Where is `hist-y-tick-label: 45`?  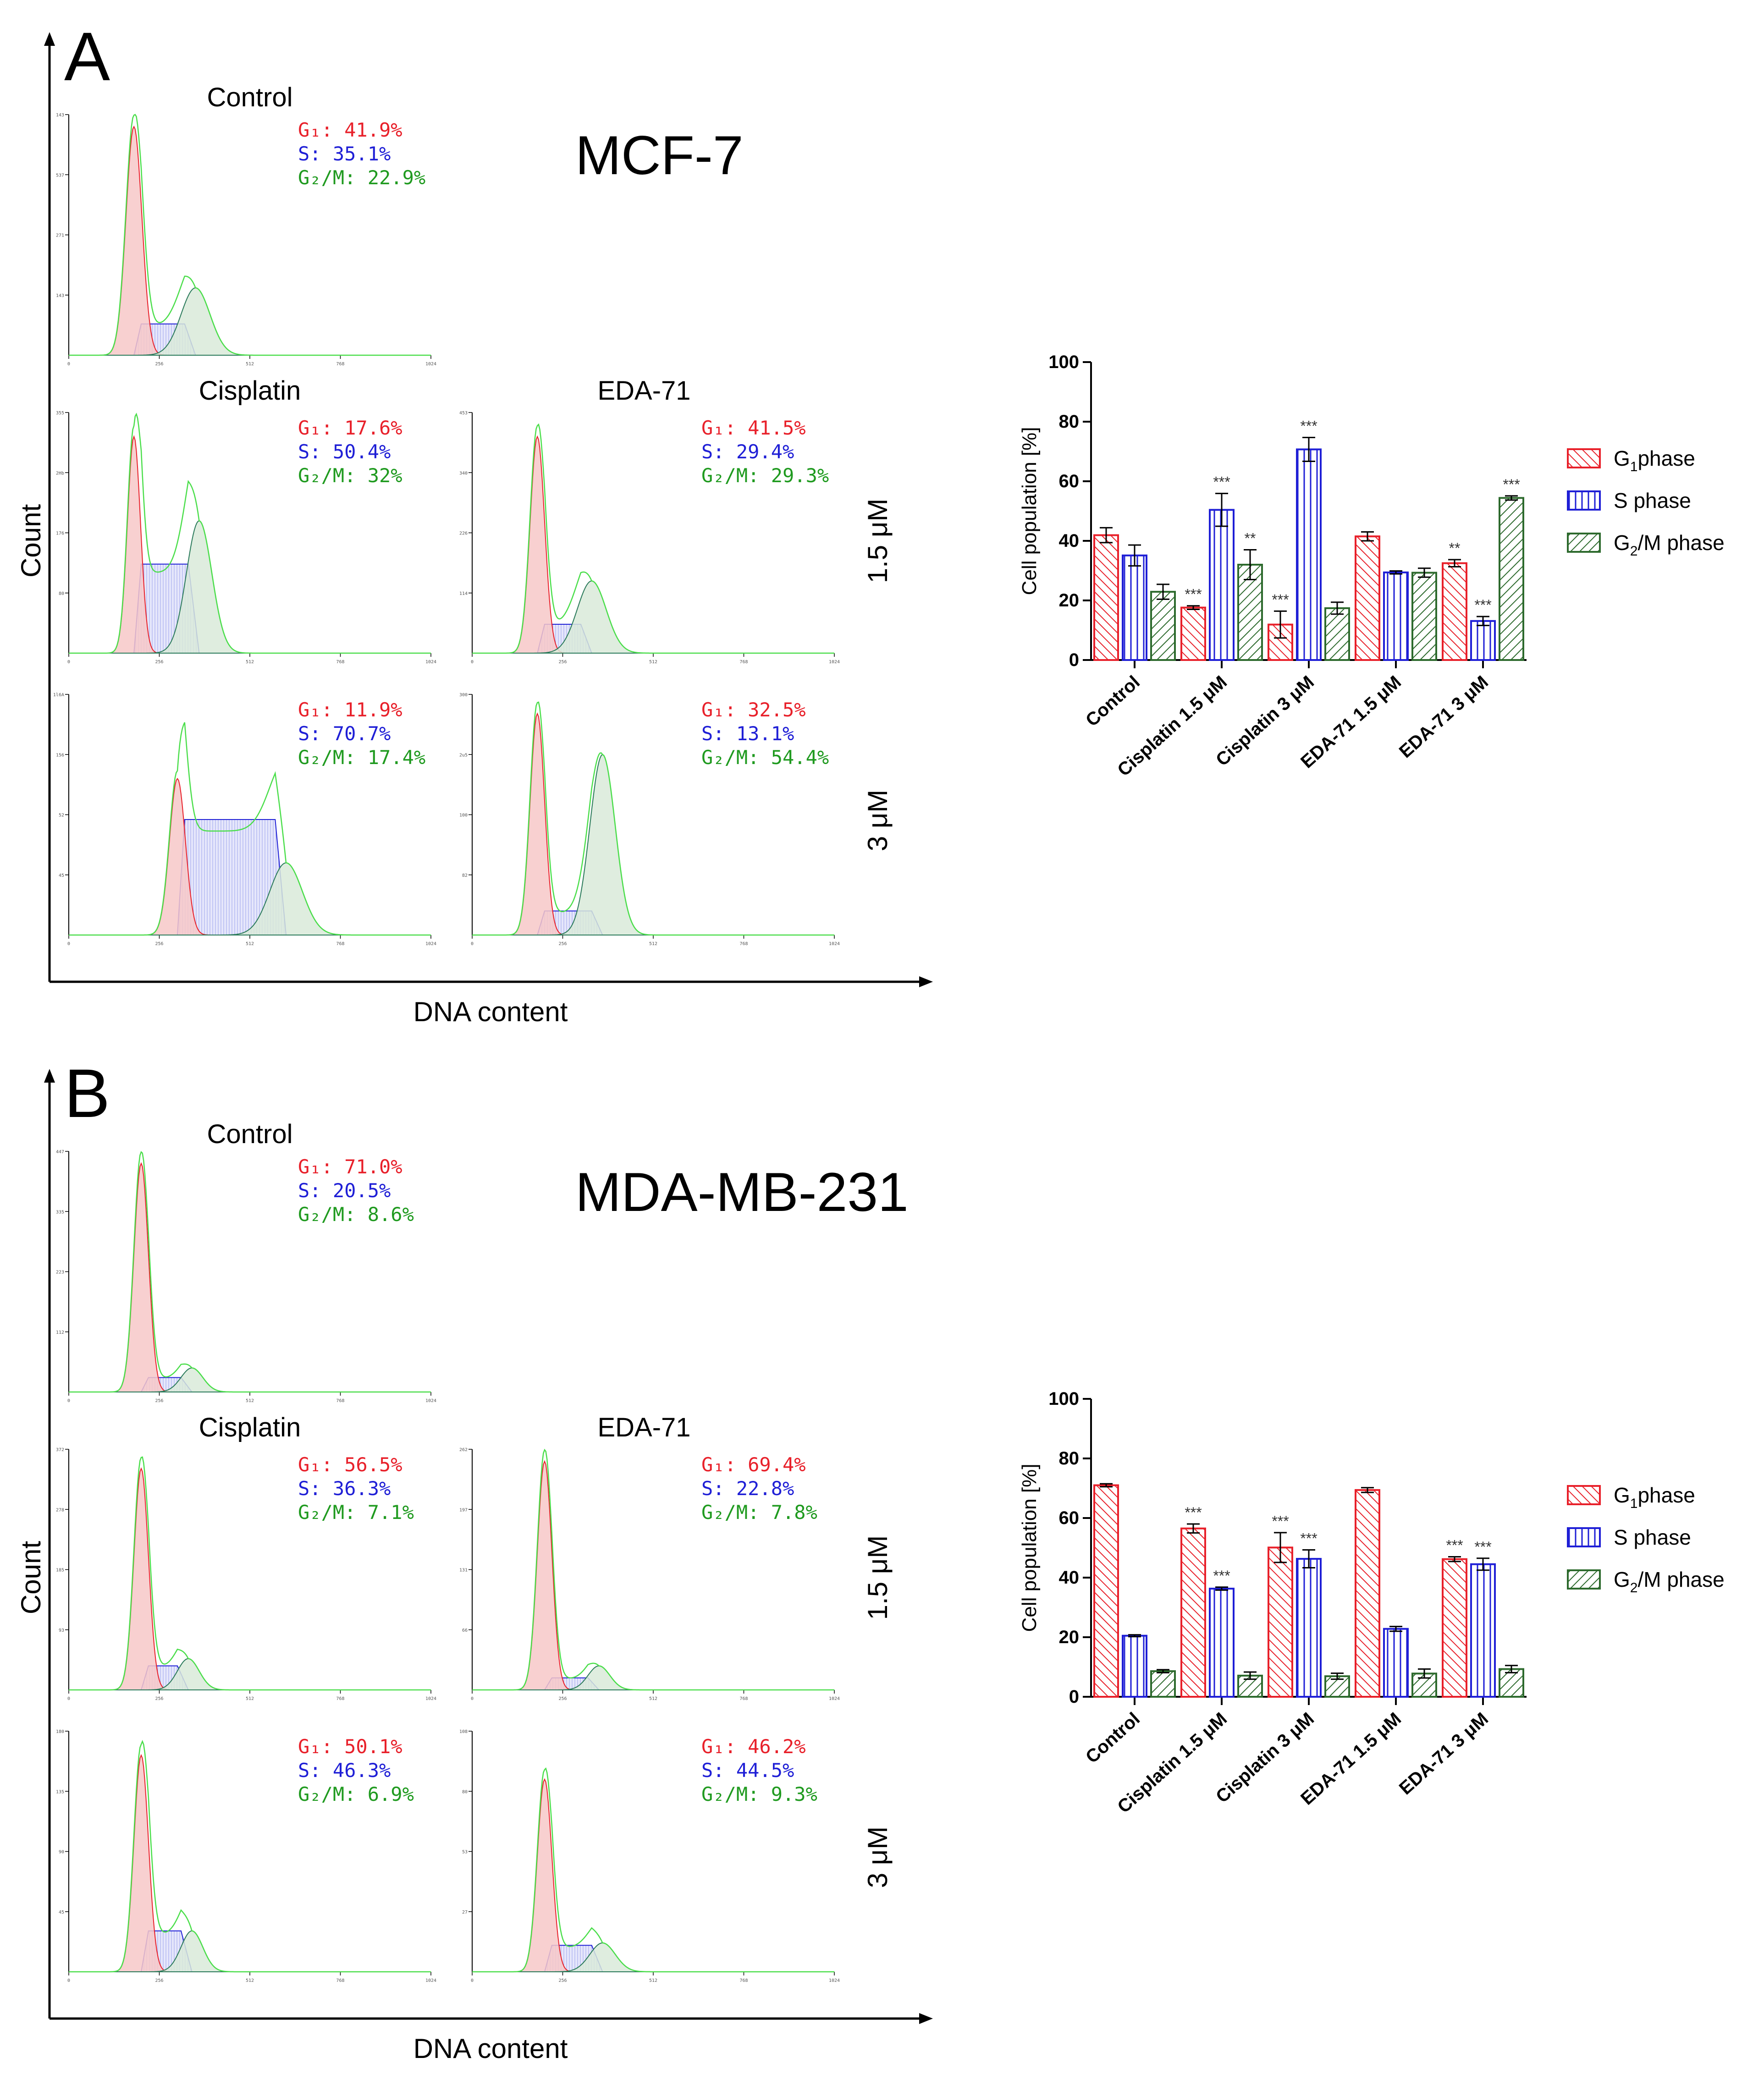
hist-y-tick-label: 45 is located at coordinates (61, 875).